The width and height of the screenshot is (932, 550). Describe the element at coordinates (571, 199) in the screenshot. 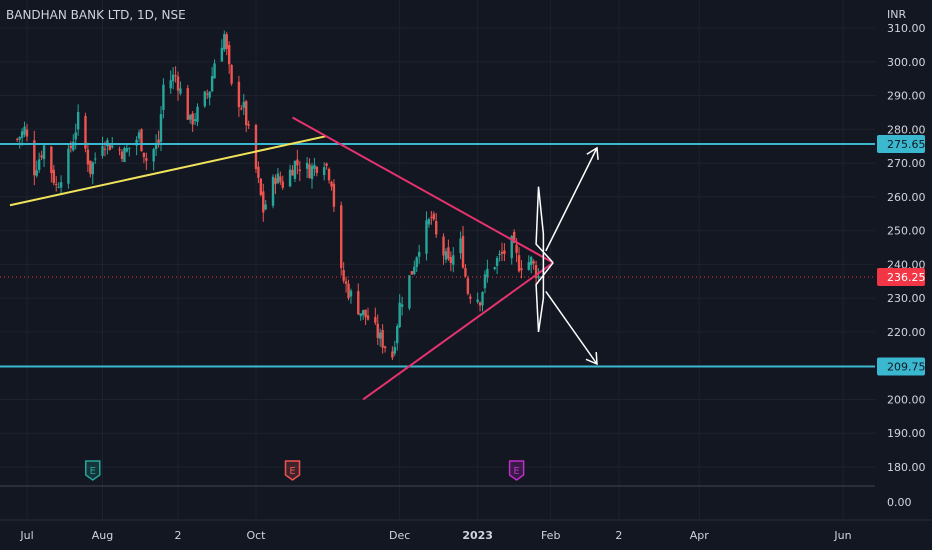

I see `arrow-up` at that location.